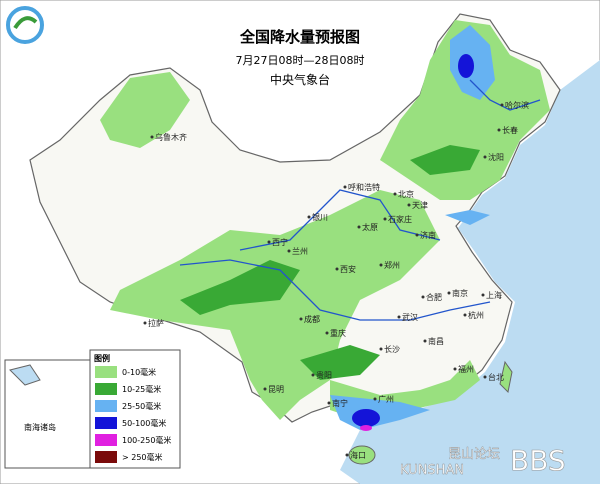 The image size is (600, 484). What do you see at coordinates (420, 205) in the screenshot?
I see `city-label: 天津` at bounding box center [420, 205].